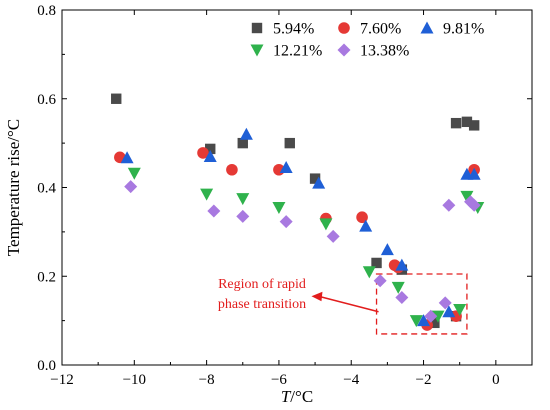  Describe the element at coordinates (297, 396) in the screenshot. I see `x-axis-title: T/°C` at that location.